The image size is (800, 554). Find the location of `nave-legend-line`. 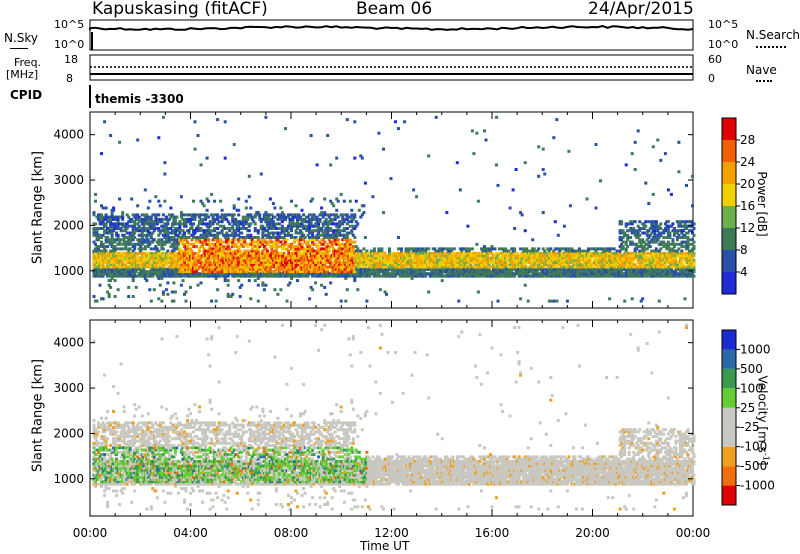

nave-legend-line is located at coordinates (764, 81).